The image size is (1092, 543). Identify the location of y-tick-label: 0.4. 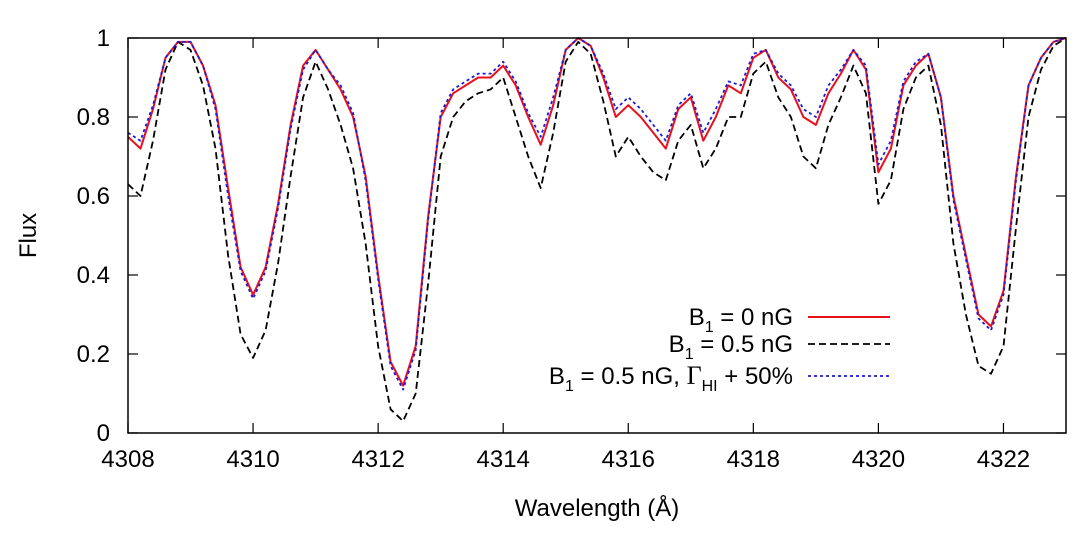
(93, 275).